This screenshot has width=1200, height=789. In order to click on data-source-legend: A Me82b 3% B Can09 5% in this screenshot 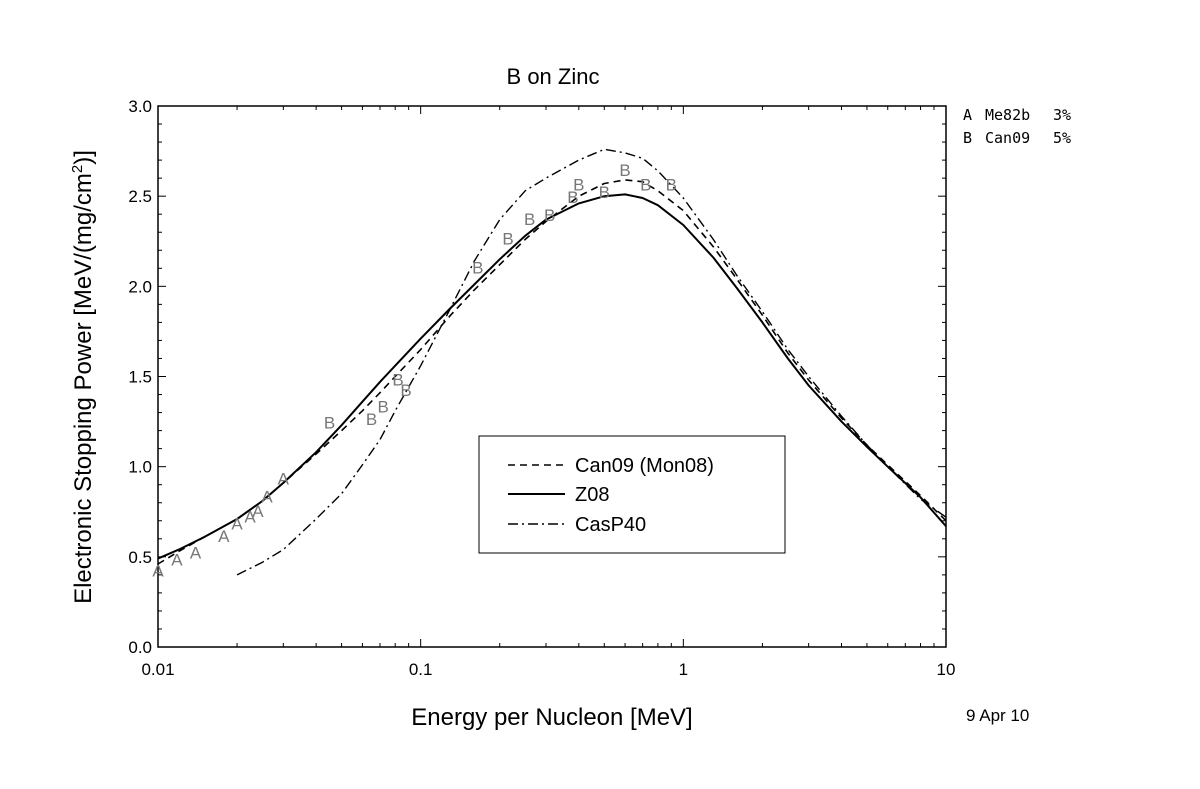, I will do `click(1017, 126)`.